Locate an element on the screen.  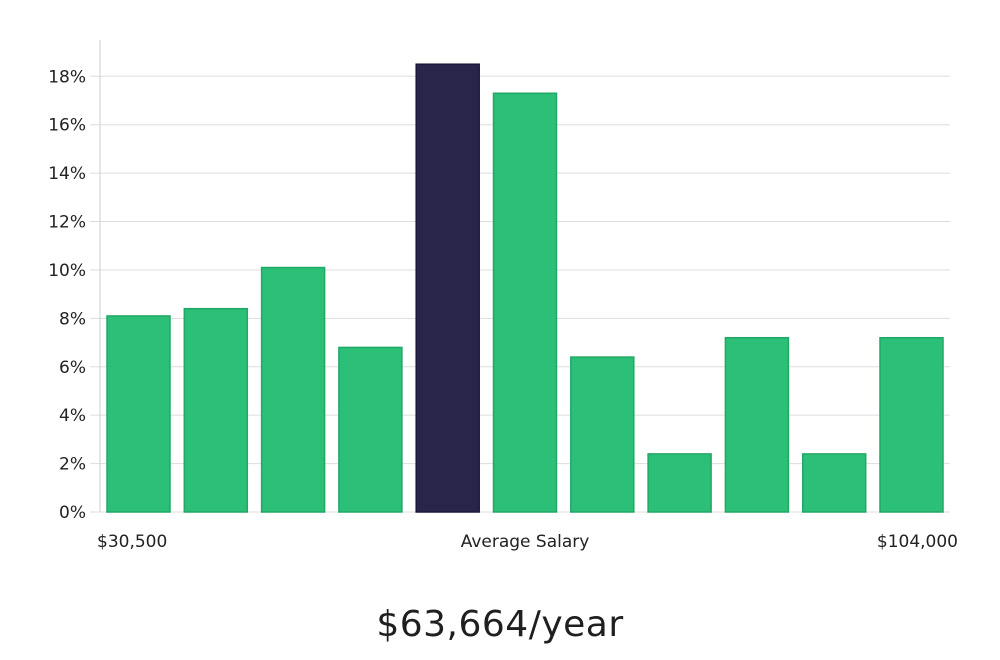
average-salary-value: $63,664/year is located at coordinates (500, 624).